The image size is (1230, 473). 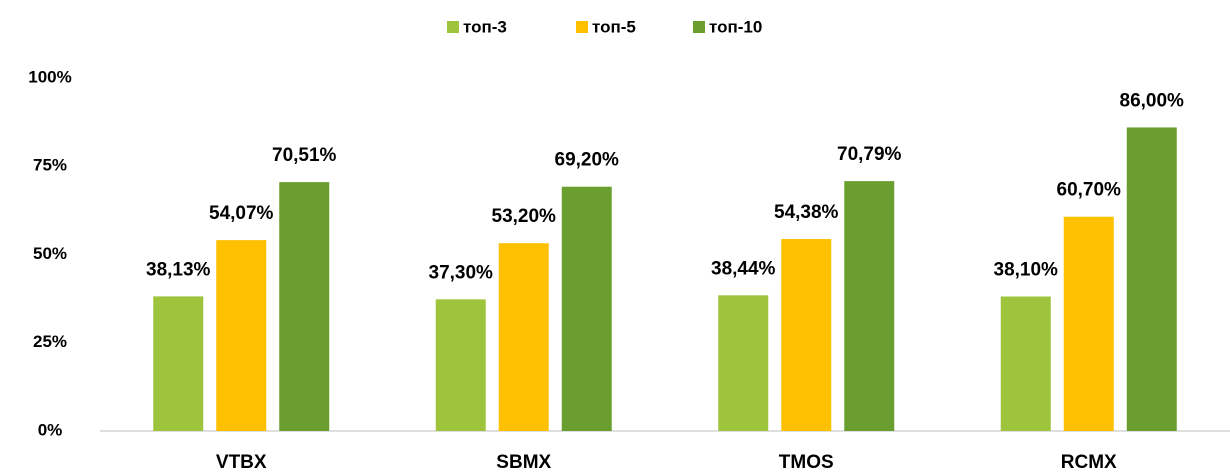 What do you see at coordinates (587, 160) in the screenshot?
I see `data-label: 69,20%` at bounding box center [587, 160].